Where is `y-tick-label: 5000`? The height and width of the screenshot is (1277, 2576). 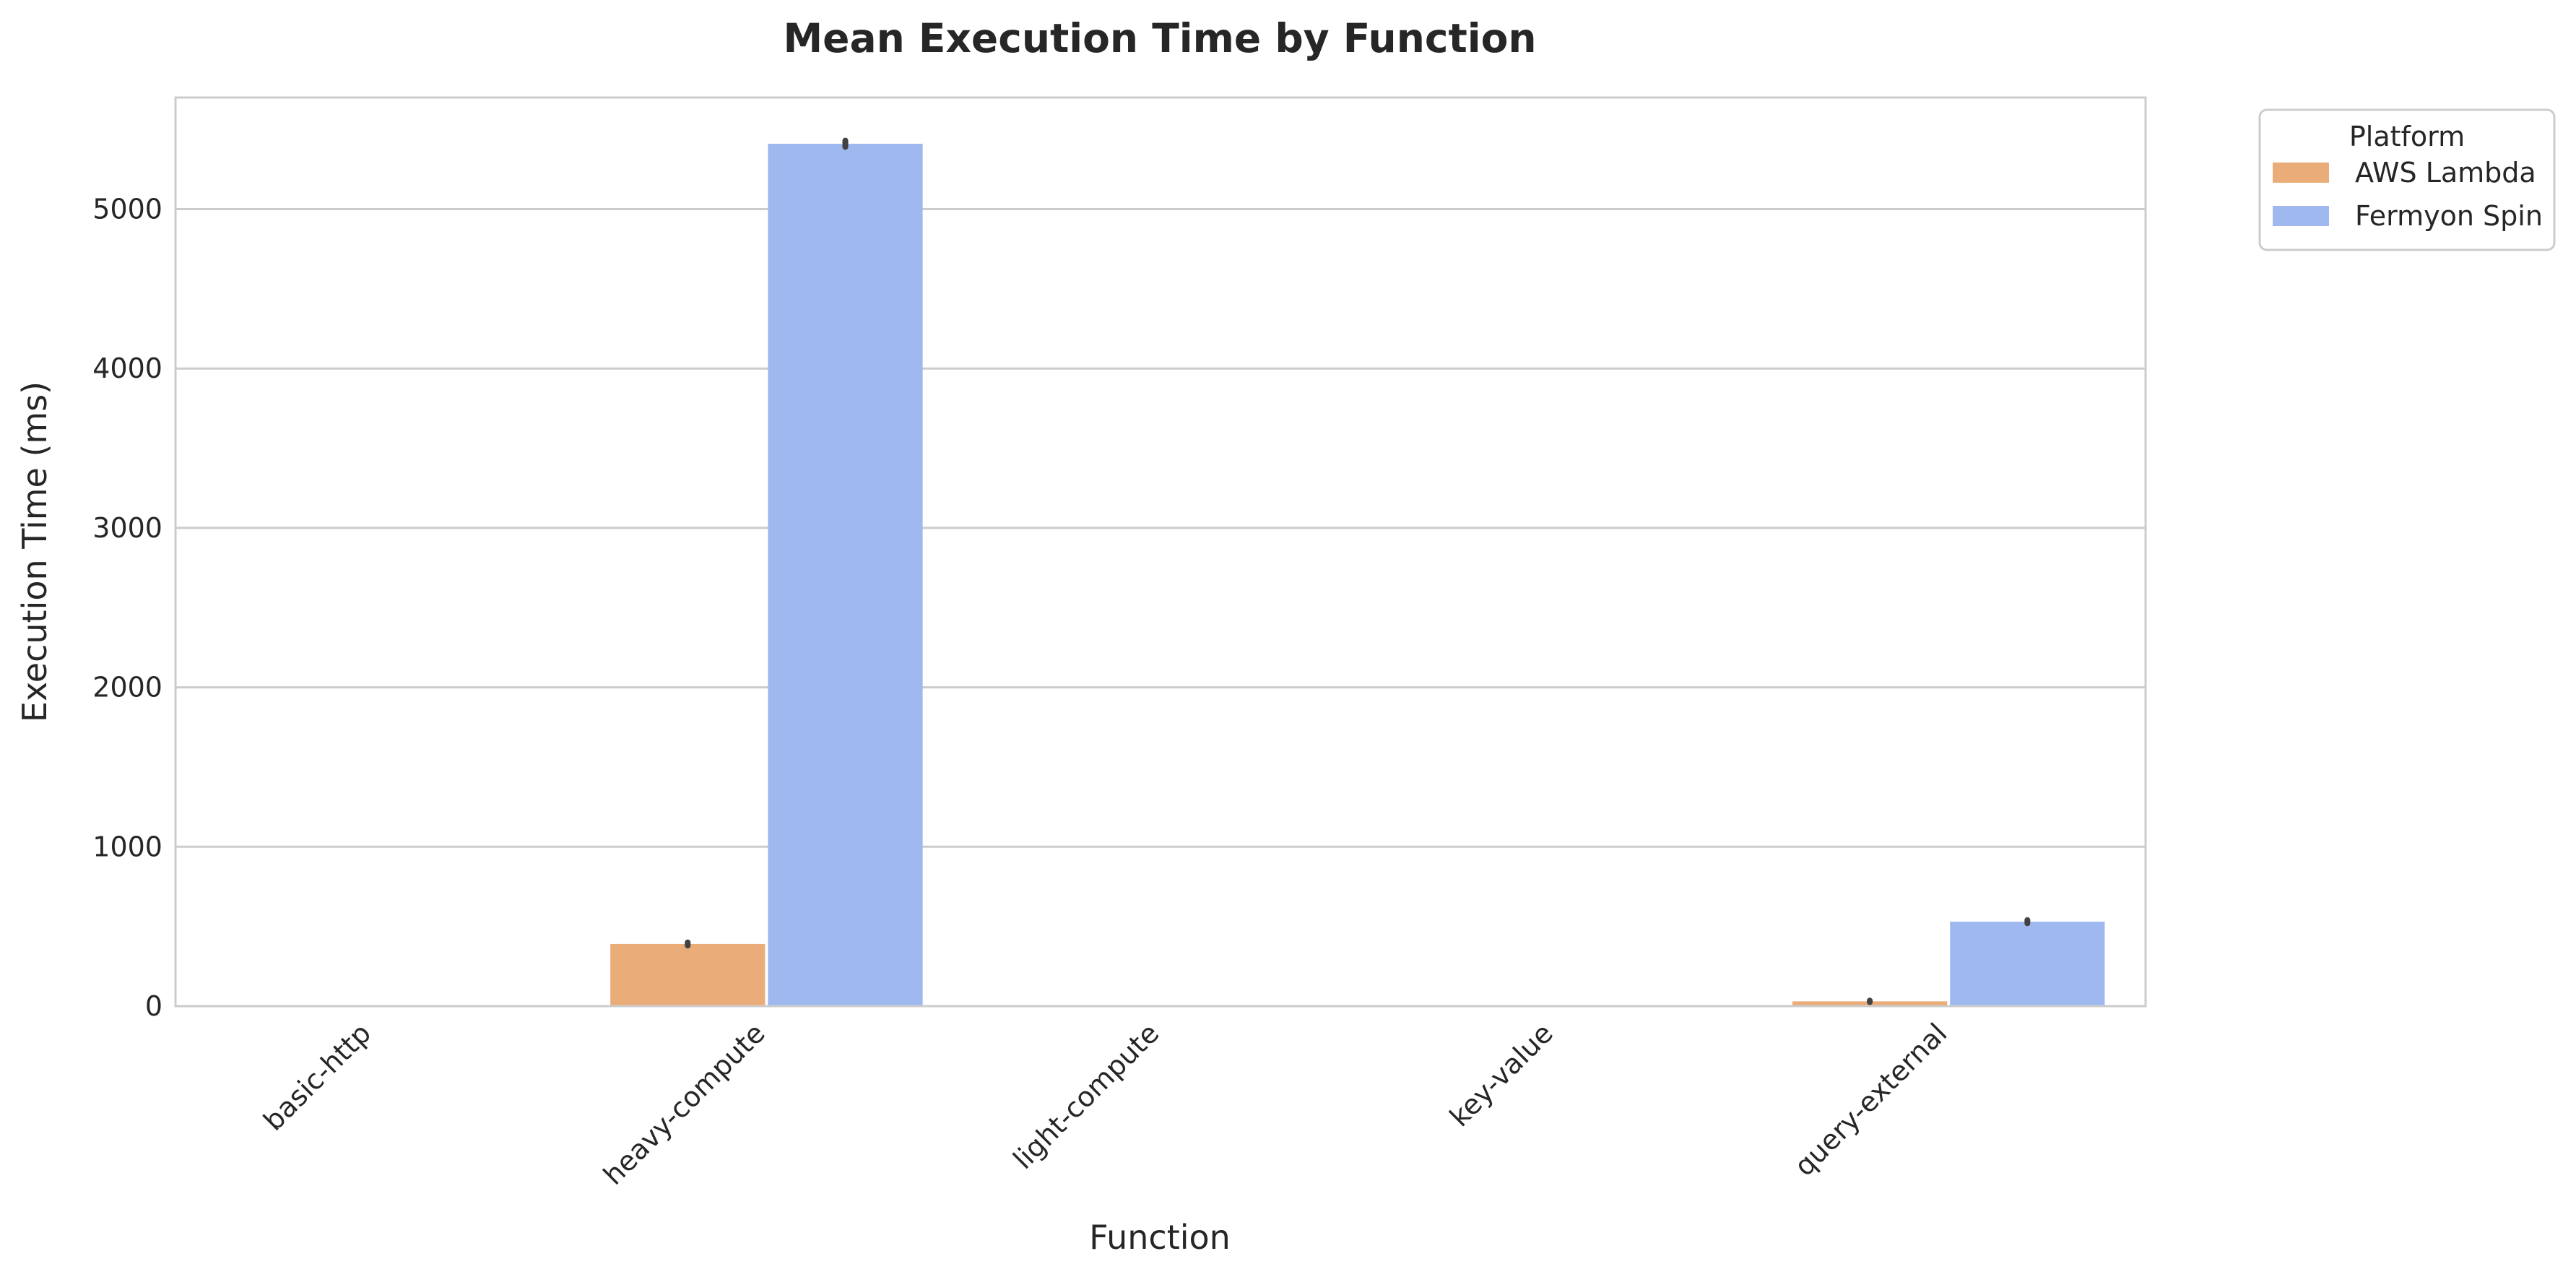 y-tick-label: 5000 is located at coordinates (127, 209).